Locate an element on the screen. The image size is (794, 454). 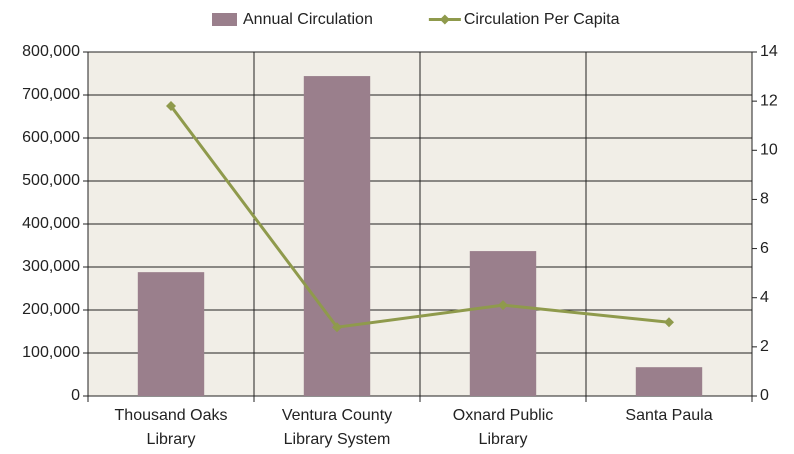
y2-tick-label: 14 is located at coordinates (769, 51).